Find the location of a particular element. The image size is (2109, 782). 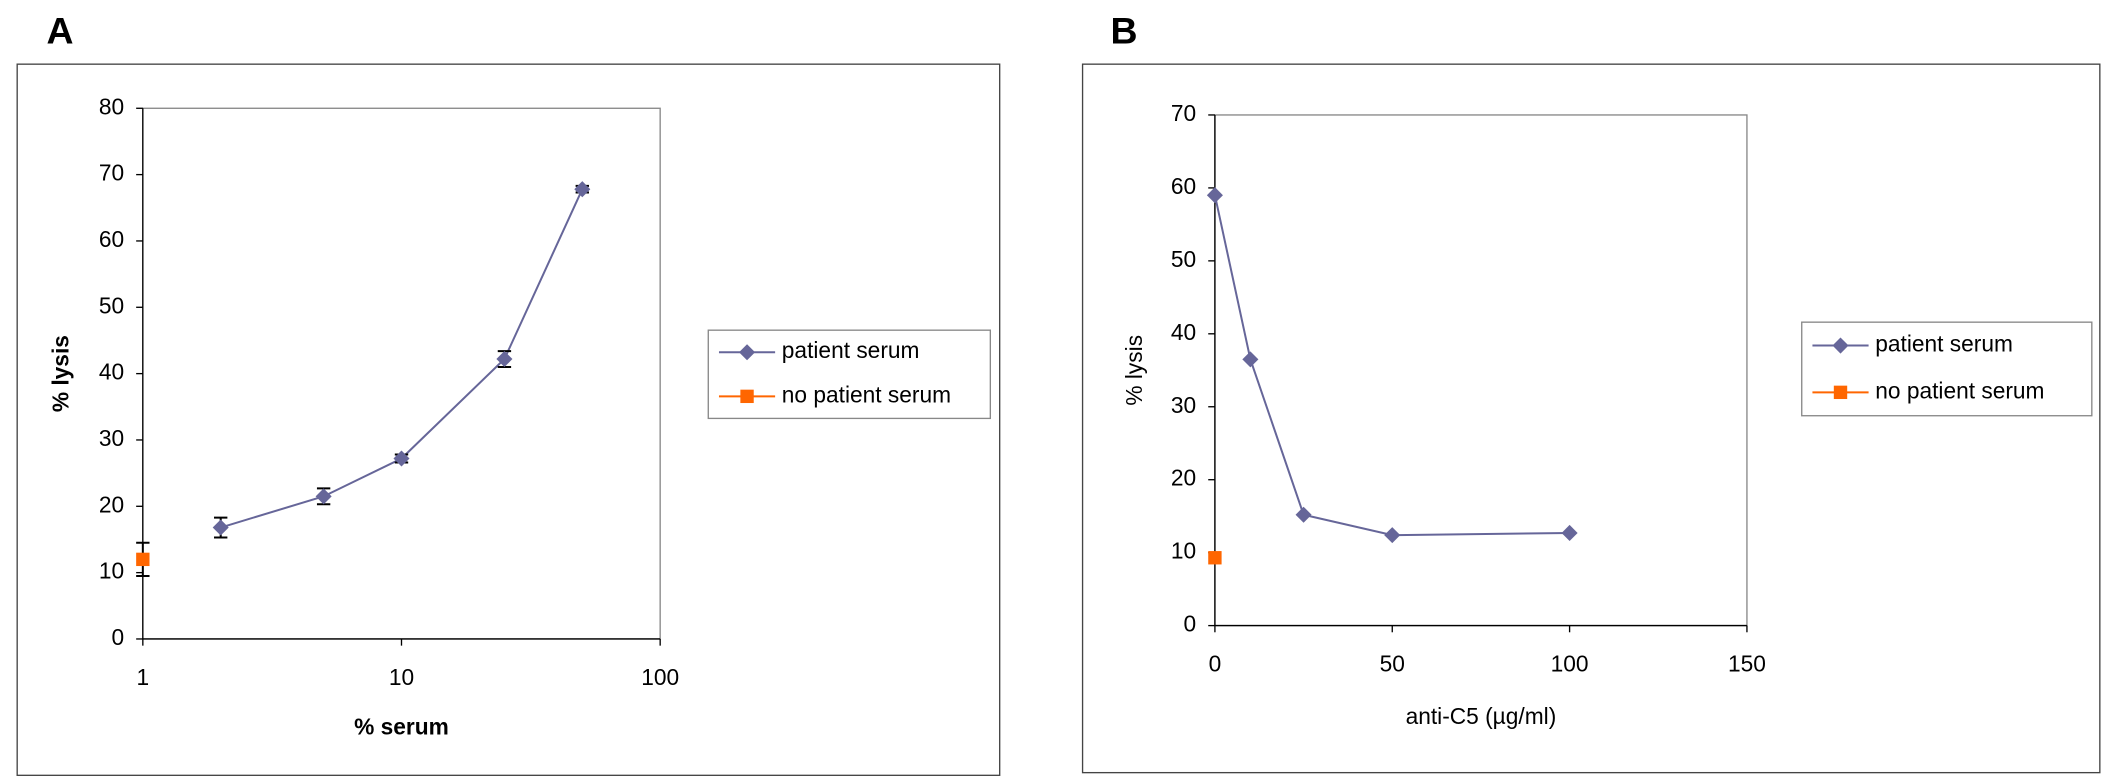

x-tick-label: 10 is located at coordinates (401, 677).